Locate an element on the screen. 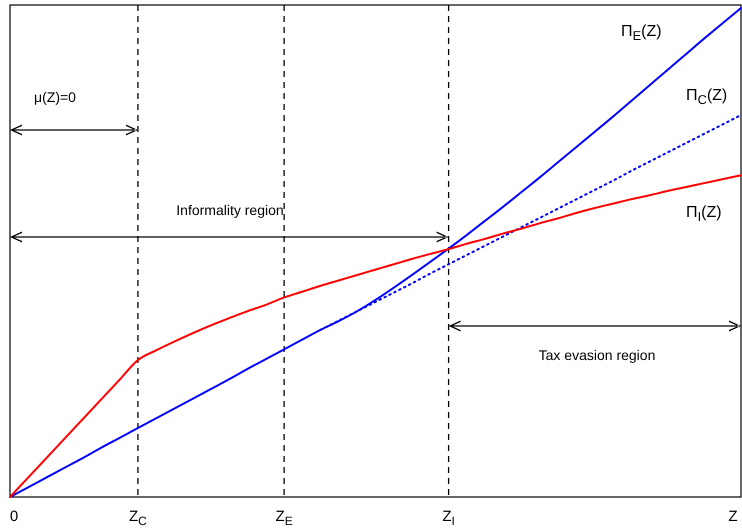  annotation: Informality region is located at coordinates (230, 210).